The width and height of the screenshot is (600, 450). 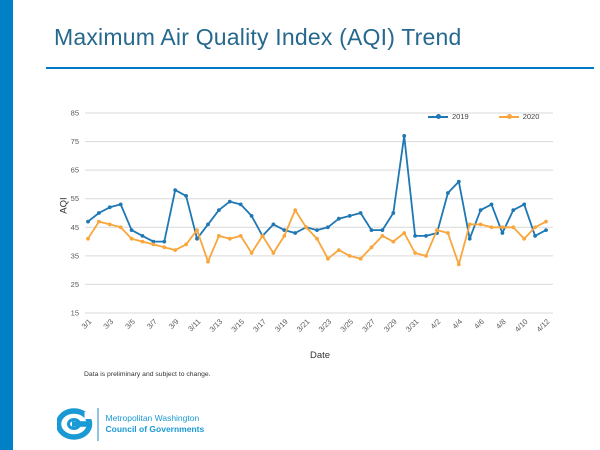 I want to click on data-point-2019-3/28, so click(x=382, y=230).